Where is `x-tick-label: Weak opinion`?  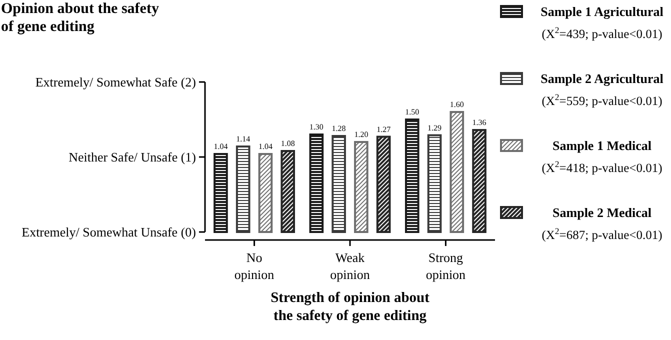 x-tick-label: Weak opinion is located at coordinates (350, 266).